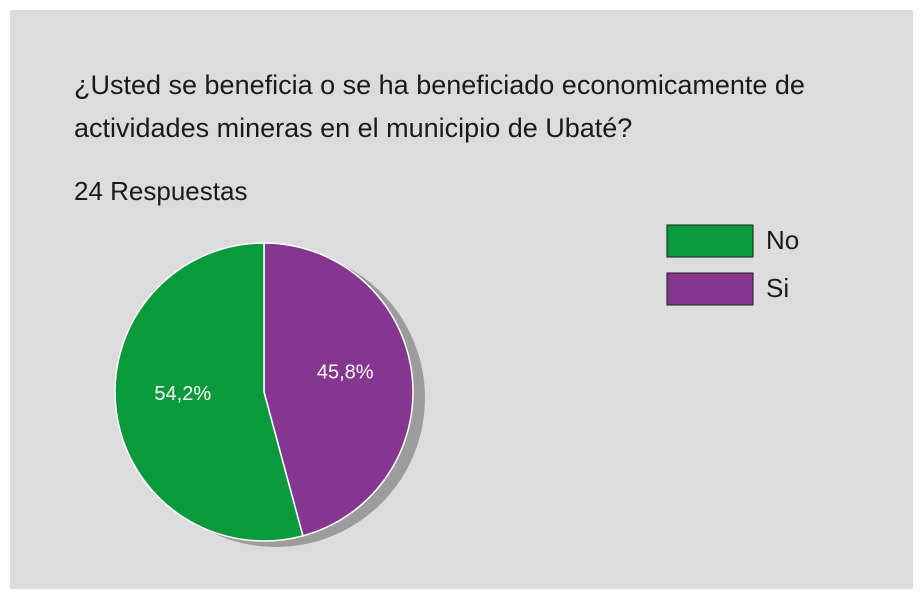 This screenshot has width=923, height=599. I want to click on legend-label: No, so click(782, 240).